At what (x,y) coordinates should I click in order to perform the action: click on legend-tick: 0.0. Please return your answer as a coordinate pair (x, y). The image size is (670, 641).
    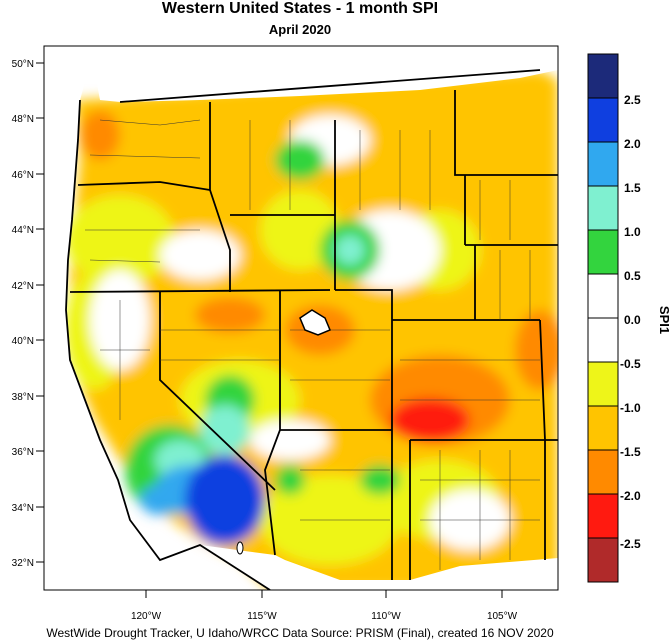
    Looking at the image, I should click on (632, 320).